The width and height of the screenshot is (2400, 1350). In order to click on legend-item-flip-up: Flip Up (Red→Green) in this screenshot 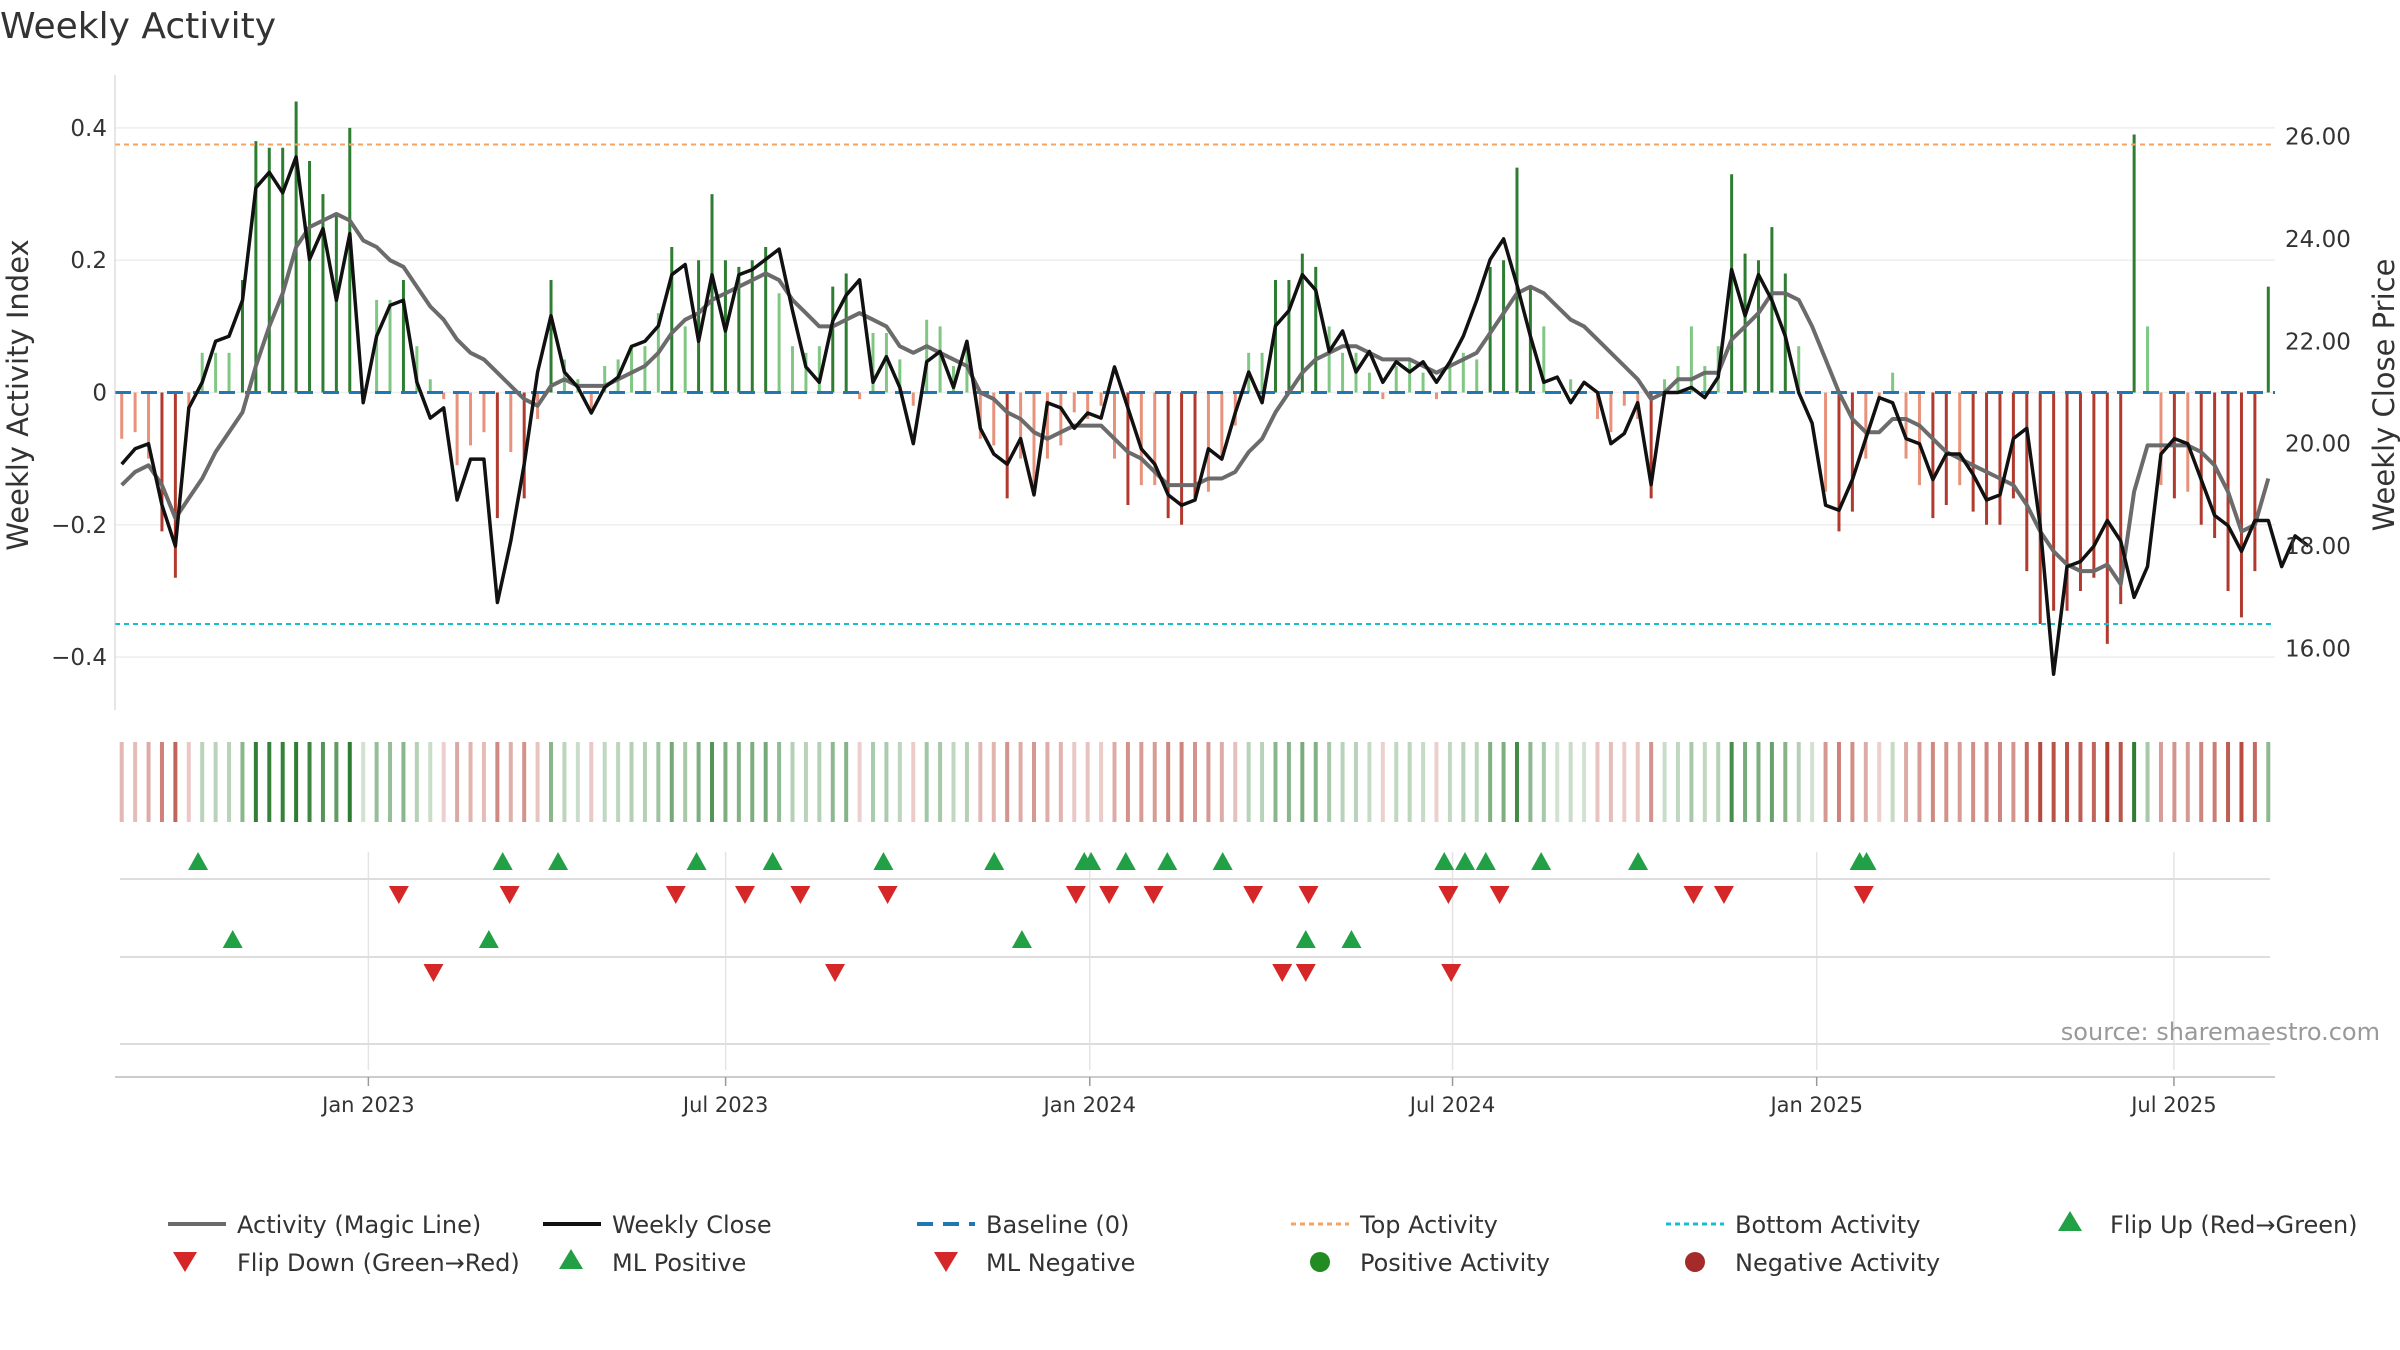, I will do `click(2208, 1225)`.